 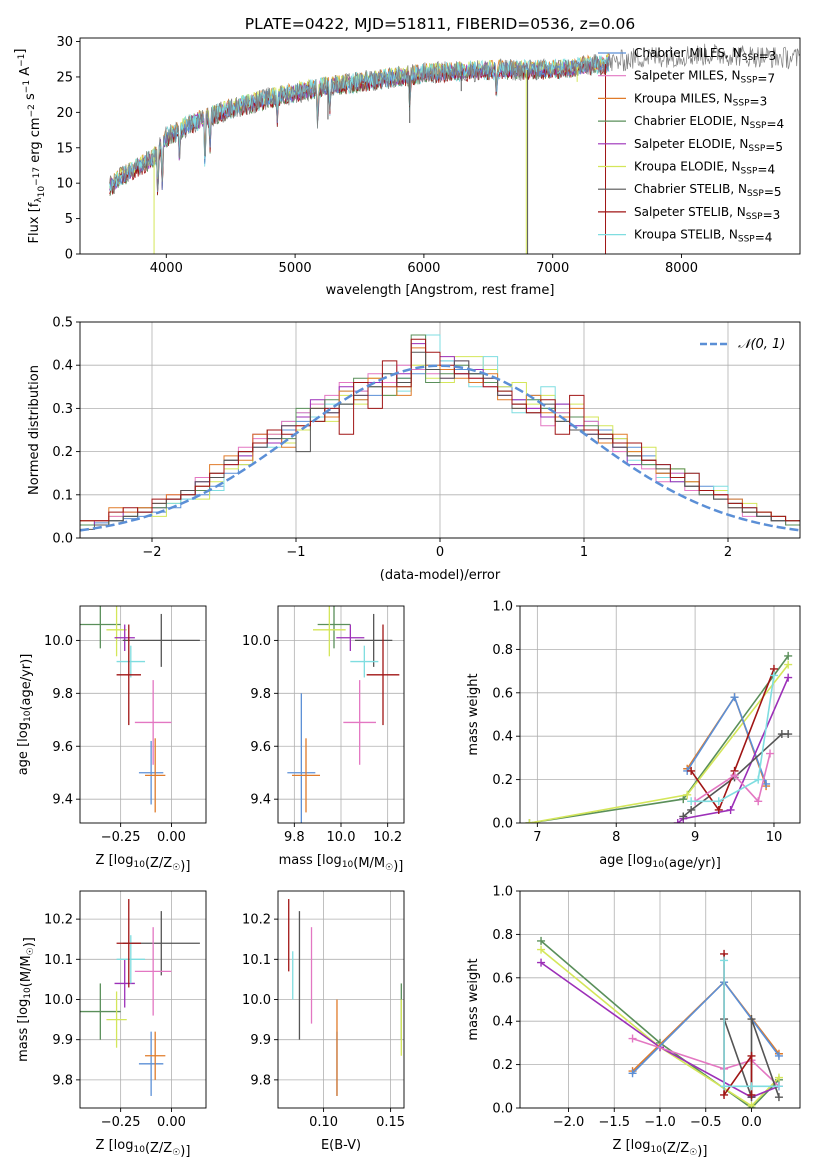 I want to click on age_vs_mass-xtick-label: 10.0, so click(x=341, y=837).